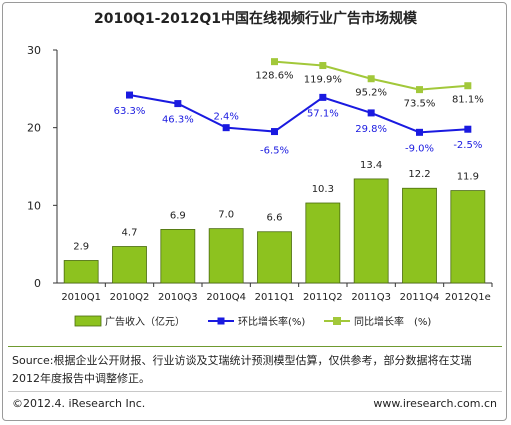 The height and width of the screenshot is (425, 511). Describe the element at coordinates (226, 297) in the screenshot. I see `x-tick-label: 2010Q4` at that location.